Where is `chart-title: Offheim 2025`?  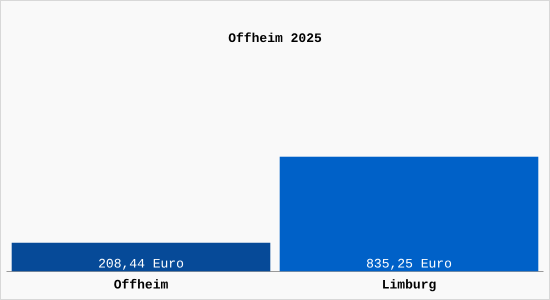
chart-title: Offheim 2025 is located at coordinates (275, 38).